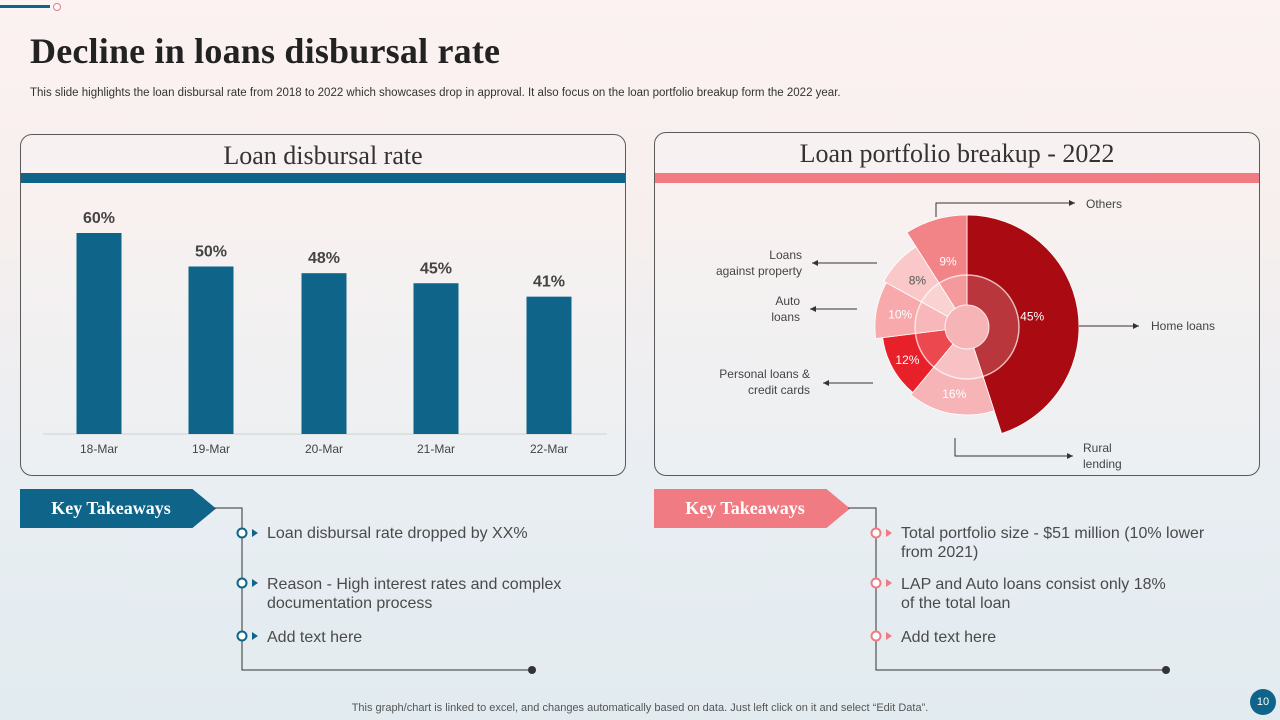 This screenshot has height=720, width=1280. I want to click on top-accent-line, so click(25, 6).